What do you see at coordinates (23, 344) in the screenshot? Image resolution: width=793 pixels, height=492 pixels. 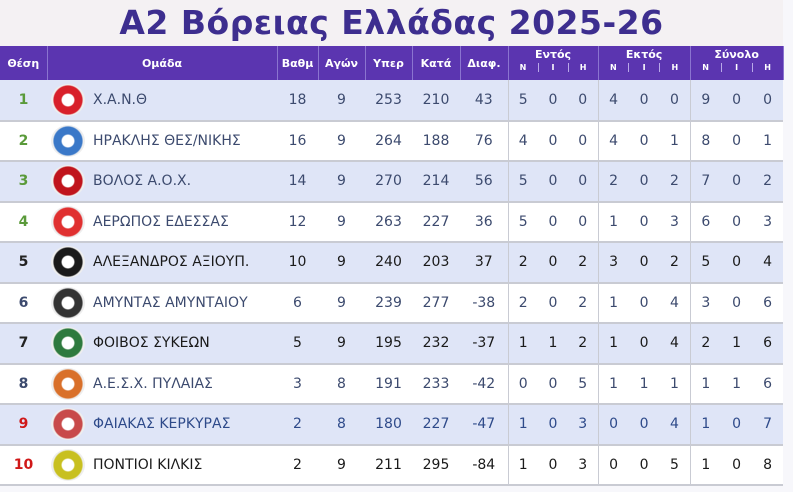 I see `position: 7` at bounding box center [23, 344].